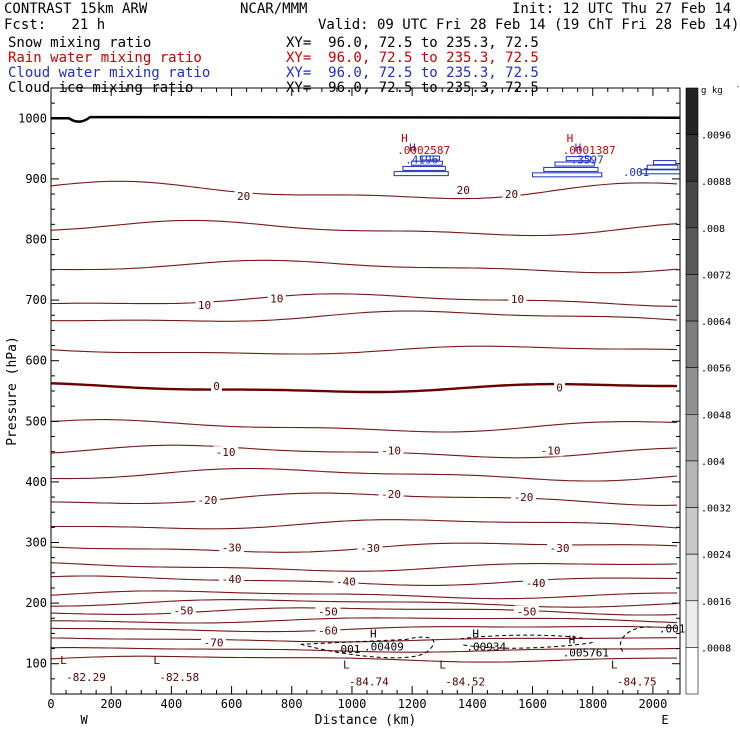  I want to click on colorbar-unit: g kg, so click(712, 91).